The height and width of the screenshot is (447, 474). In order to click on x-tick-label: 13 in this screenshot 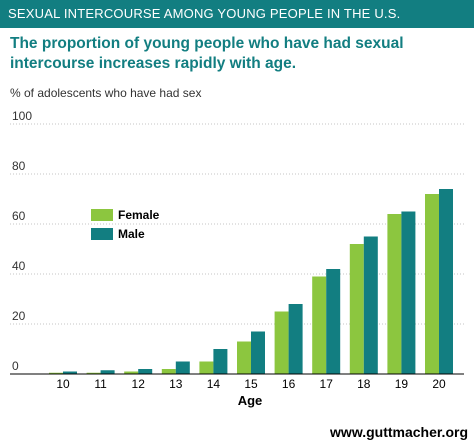, I will do `click(176, 384)`.